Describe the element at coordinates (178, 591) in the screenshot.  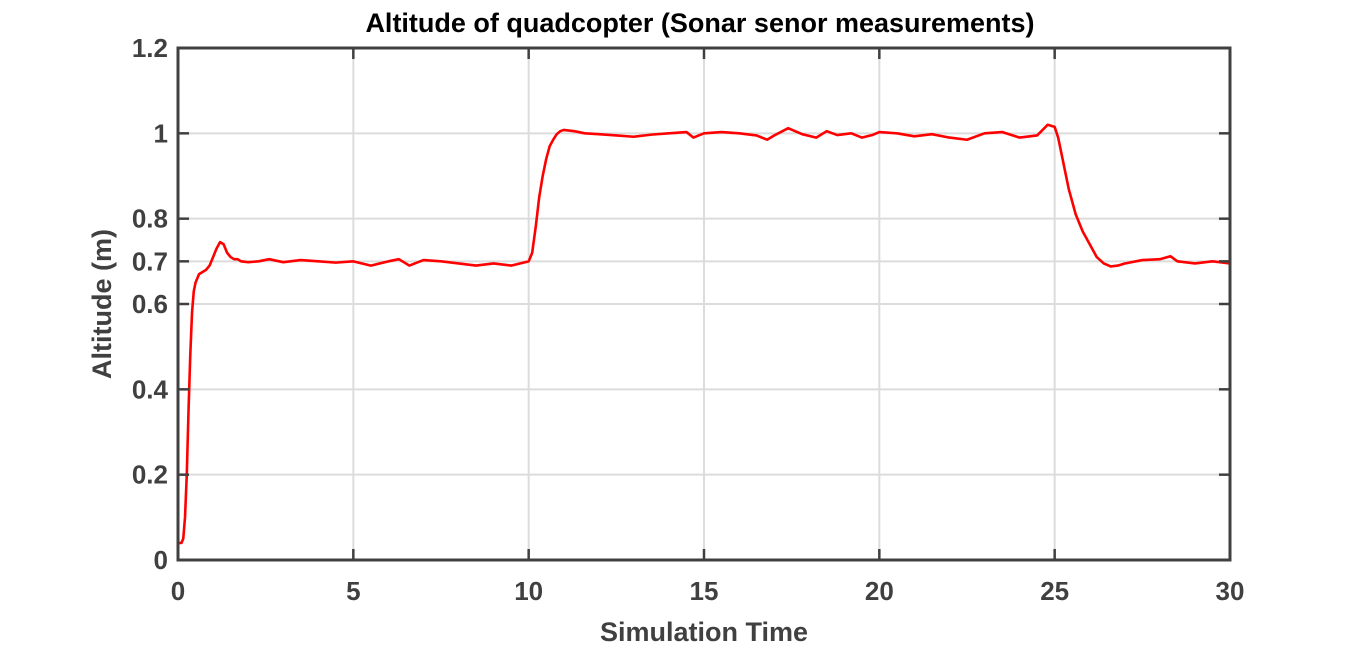
I see `x-tick-label: 0` at that location.